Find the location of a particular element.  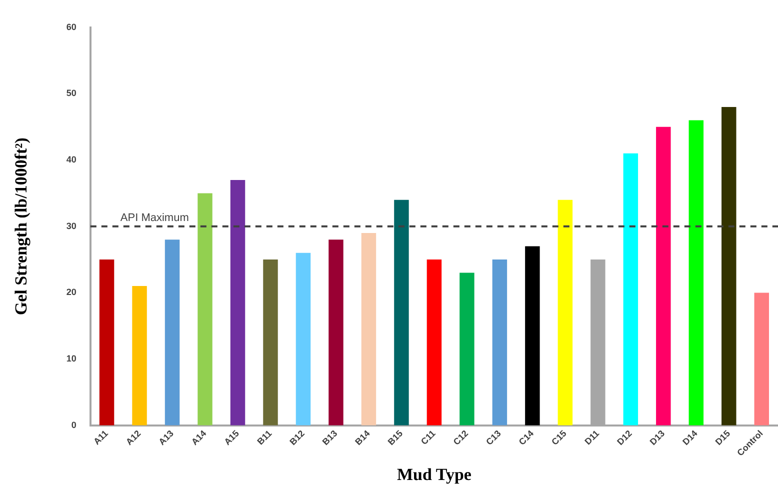

x-tick-label: D12 is located at coordinates (624, 438).